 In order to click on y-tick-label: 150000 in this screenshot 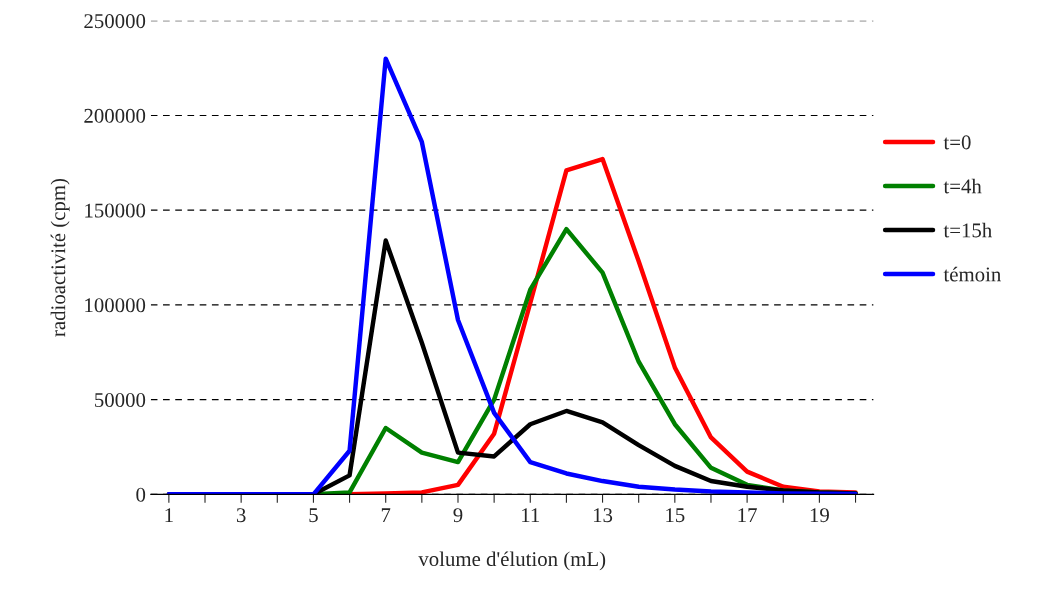, I will do `click(115, 210)`.